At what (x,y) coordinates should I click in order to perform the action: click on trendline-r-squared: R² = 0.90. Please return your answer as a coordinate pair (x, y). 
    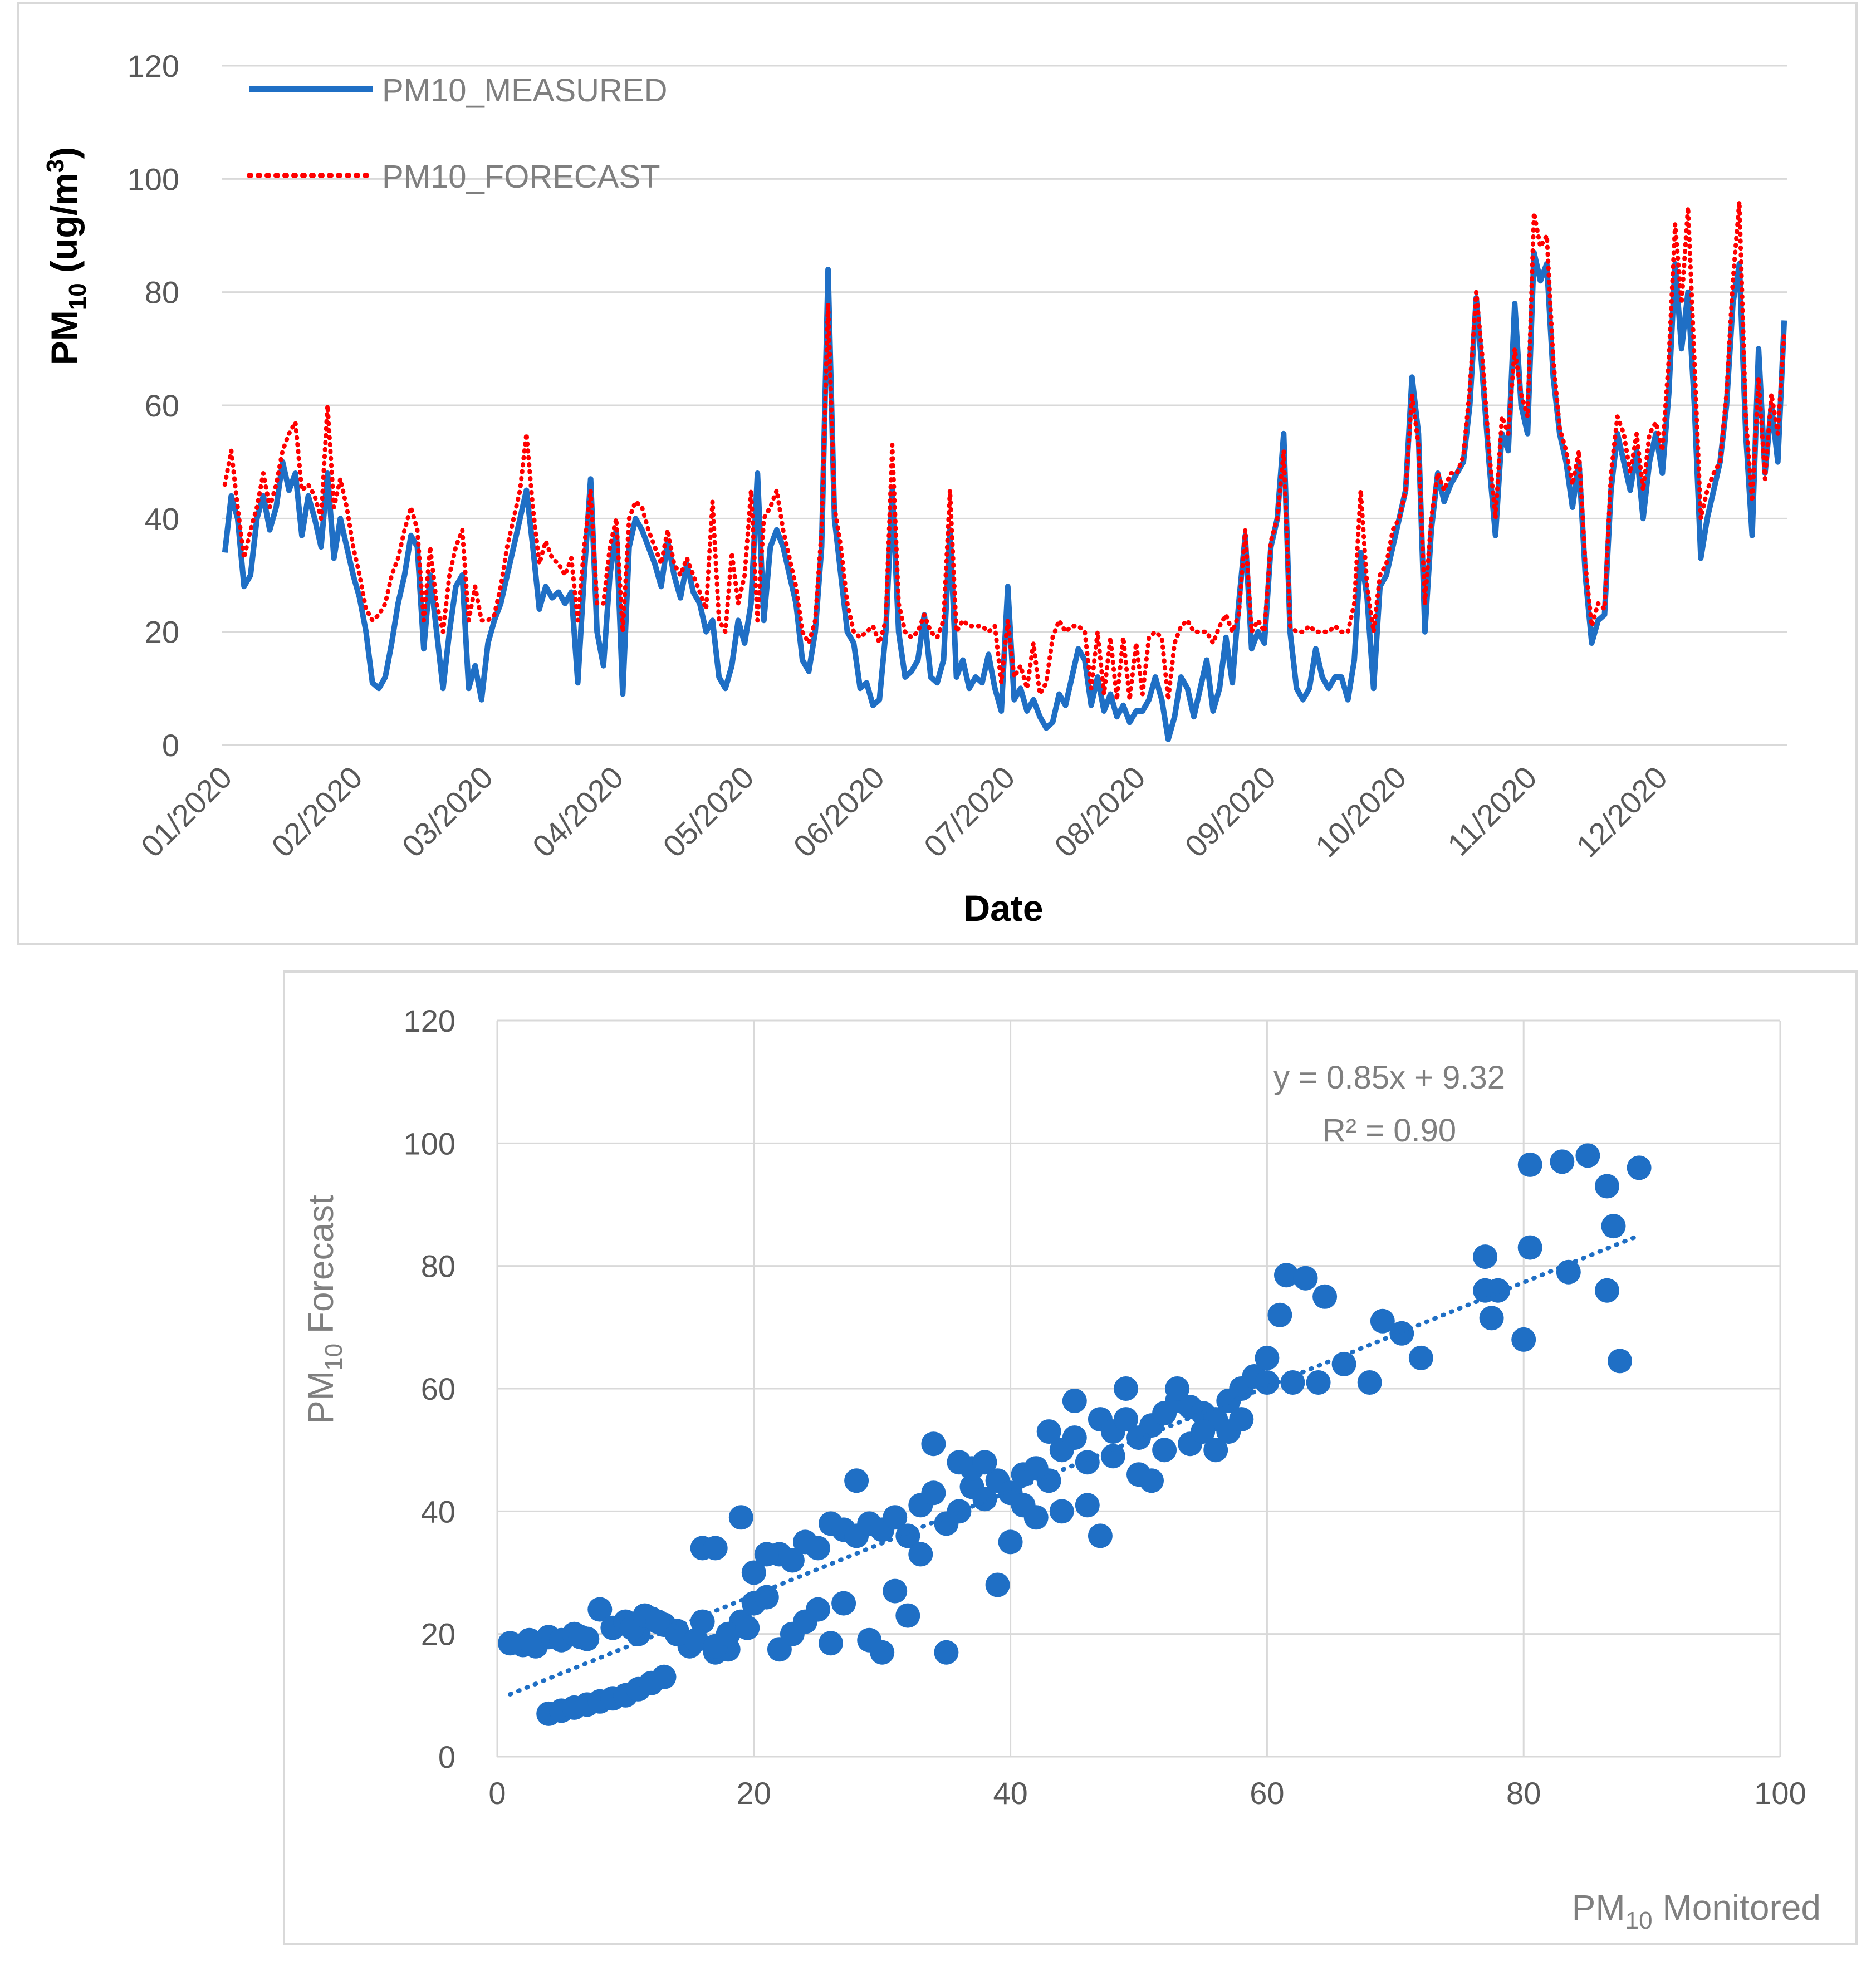
    Looking at the image, I should click on (1389, 1130).